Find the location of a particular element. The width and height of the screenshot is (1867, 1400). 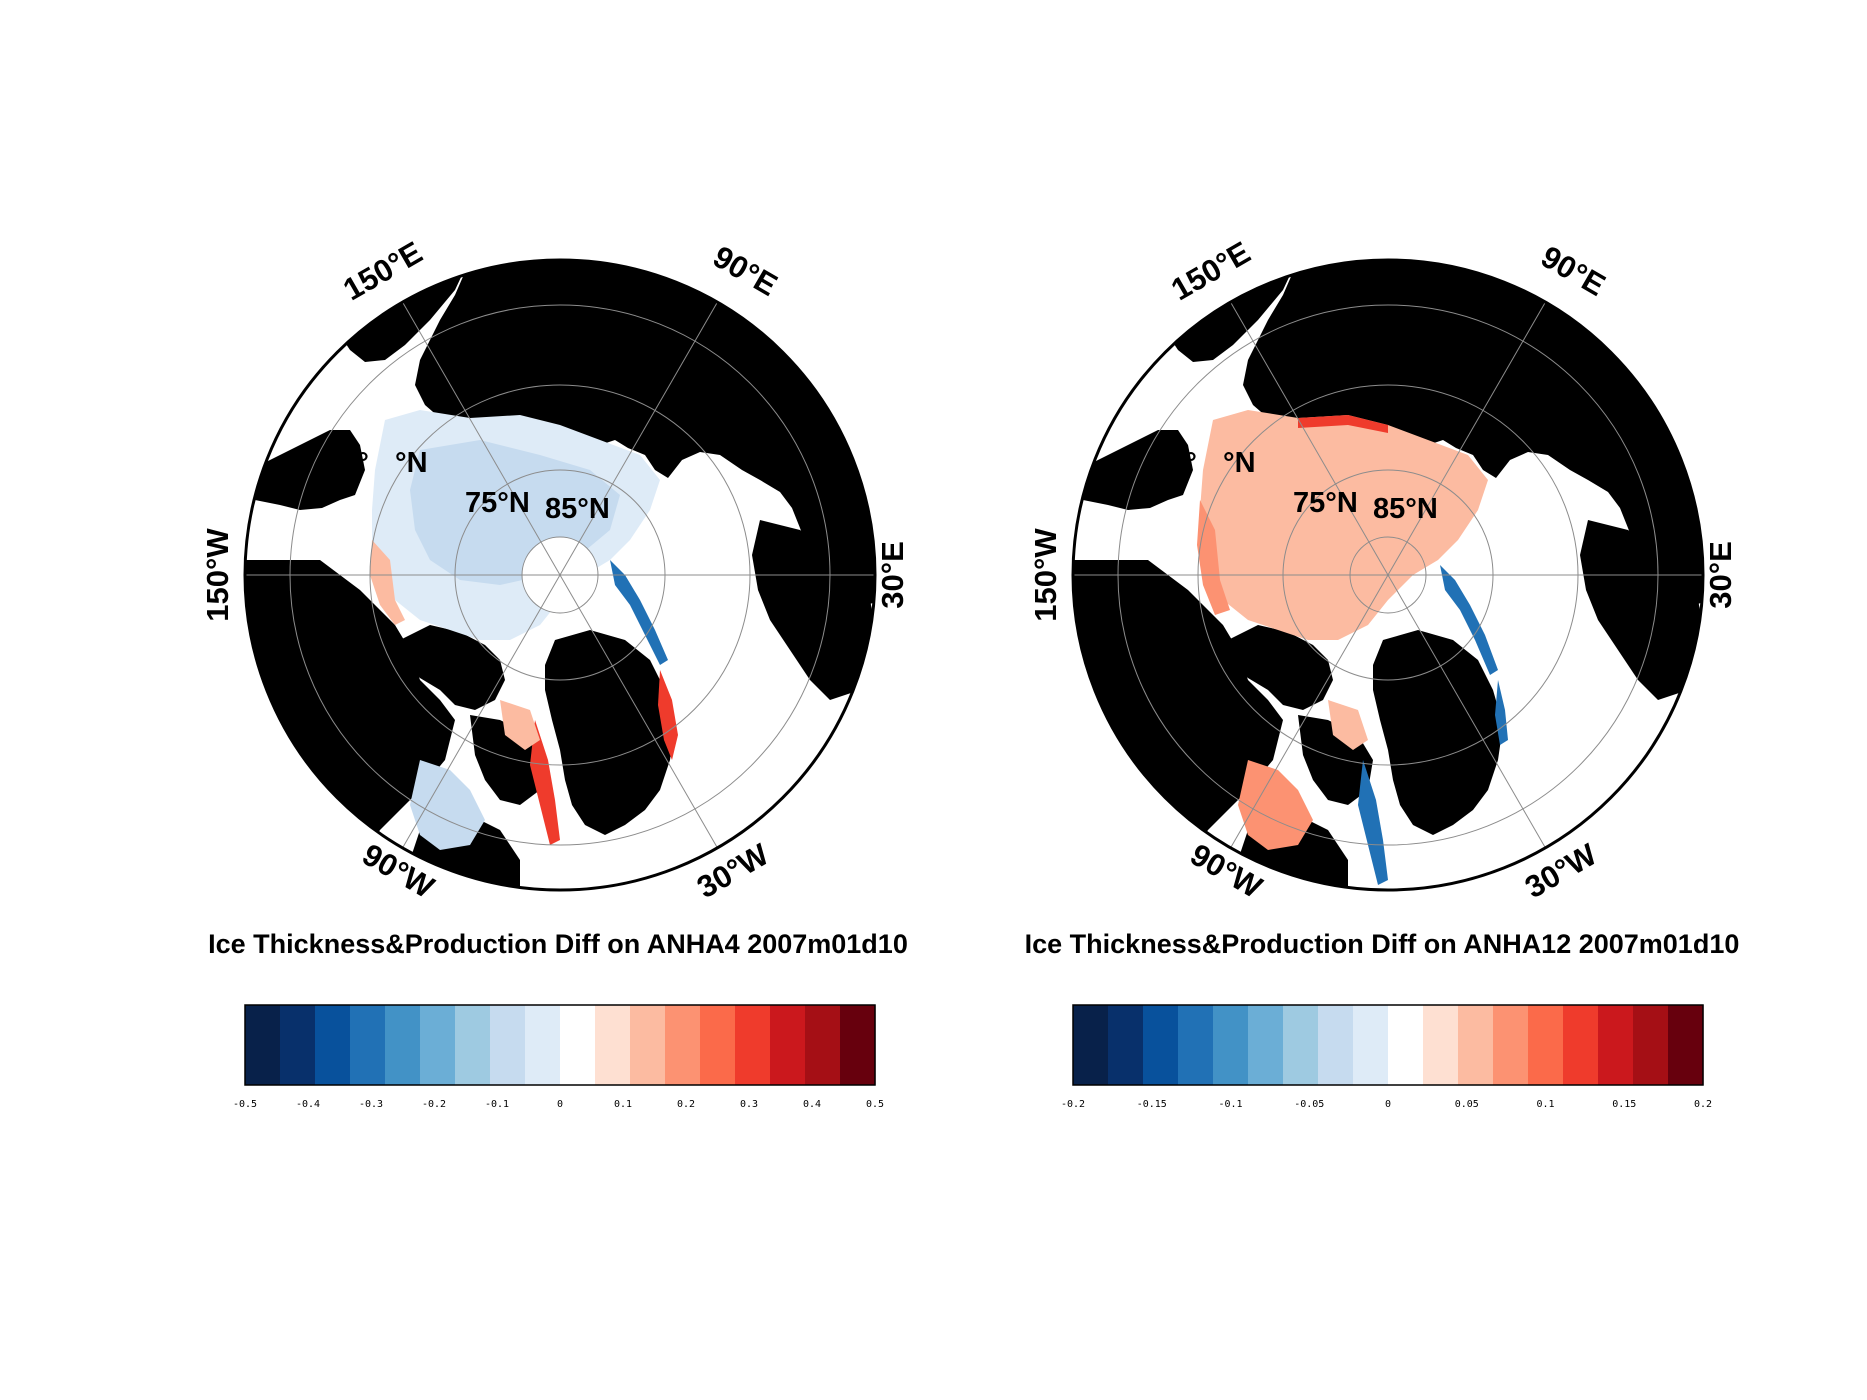

colorbar-tick-label: 0.05 is located at coordinates (1467, 1104).